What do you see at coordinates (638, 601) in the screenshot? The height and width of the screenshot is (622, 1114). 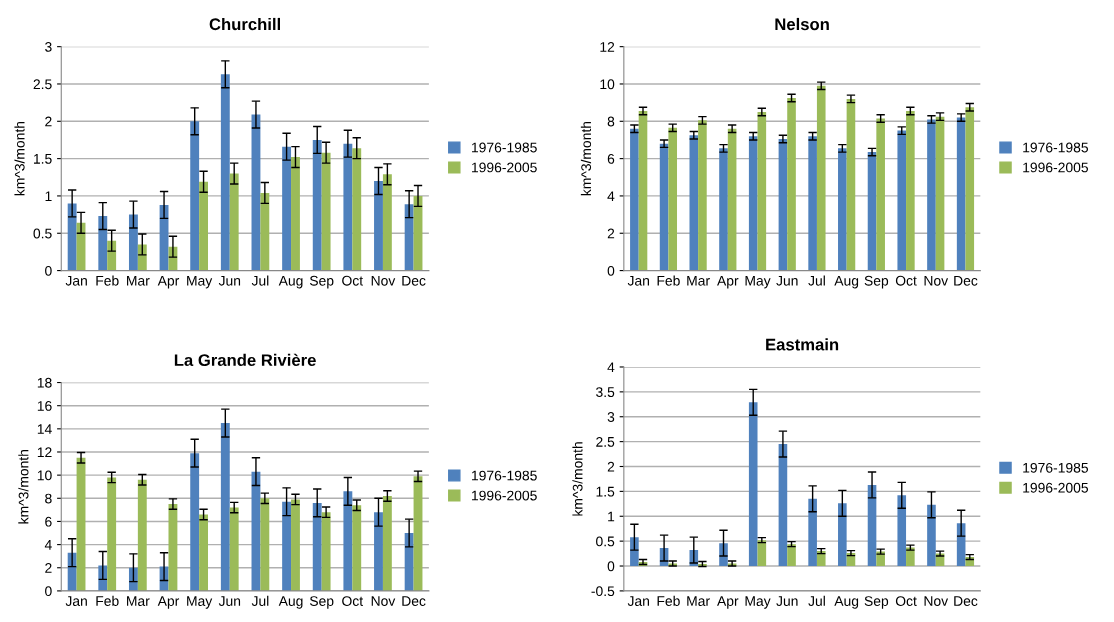 I see `x-tick-label: Jan` at bounding box center [638, 601].